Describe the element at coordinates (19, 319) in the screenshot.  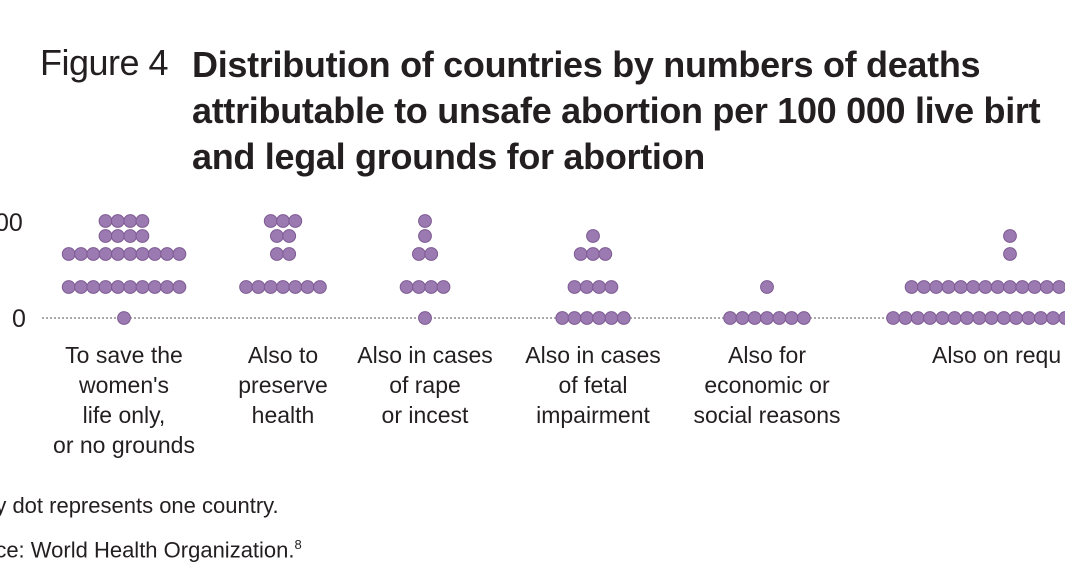
I see `y-tick-label: 0` at that location.